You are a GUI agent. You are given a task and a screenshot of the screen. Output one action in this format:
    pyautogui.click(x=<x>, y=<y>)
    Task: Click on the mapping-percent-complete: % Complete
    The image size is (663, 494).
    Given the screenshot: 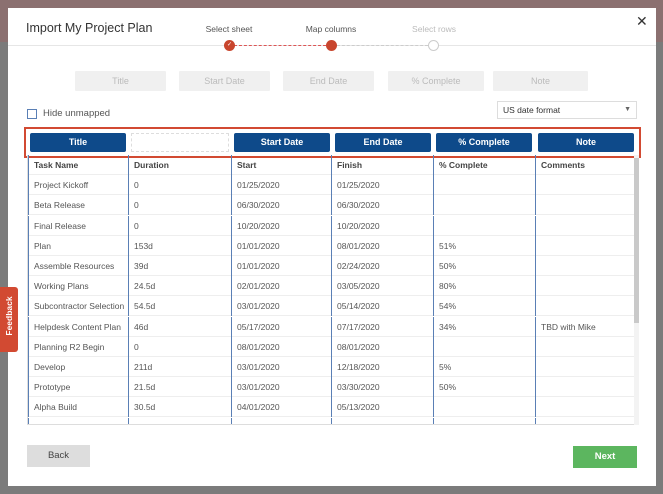 What is the action you would take?
    pyautogui.click(x=484, y=142)
    